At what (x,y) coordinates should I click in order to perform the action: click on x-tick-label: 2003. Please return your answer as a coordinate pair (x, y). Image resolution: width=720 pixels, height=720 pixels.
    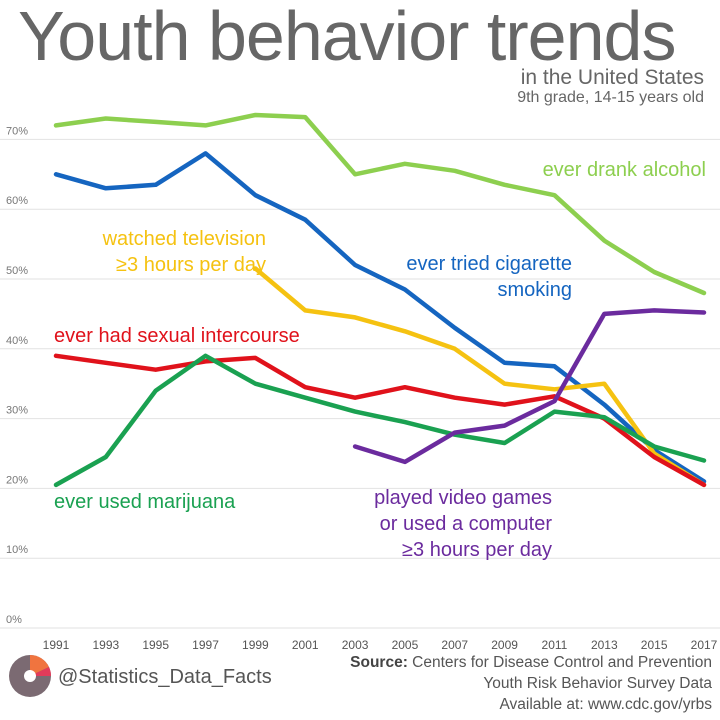
    Looking at the image, I should click on (355, 644).